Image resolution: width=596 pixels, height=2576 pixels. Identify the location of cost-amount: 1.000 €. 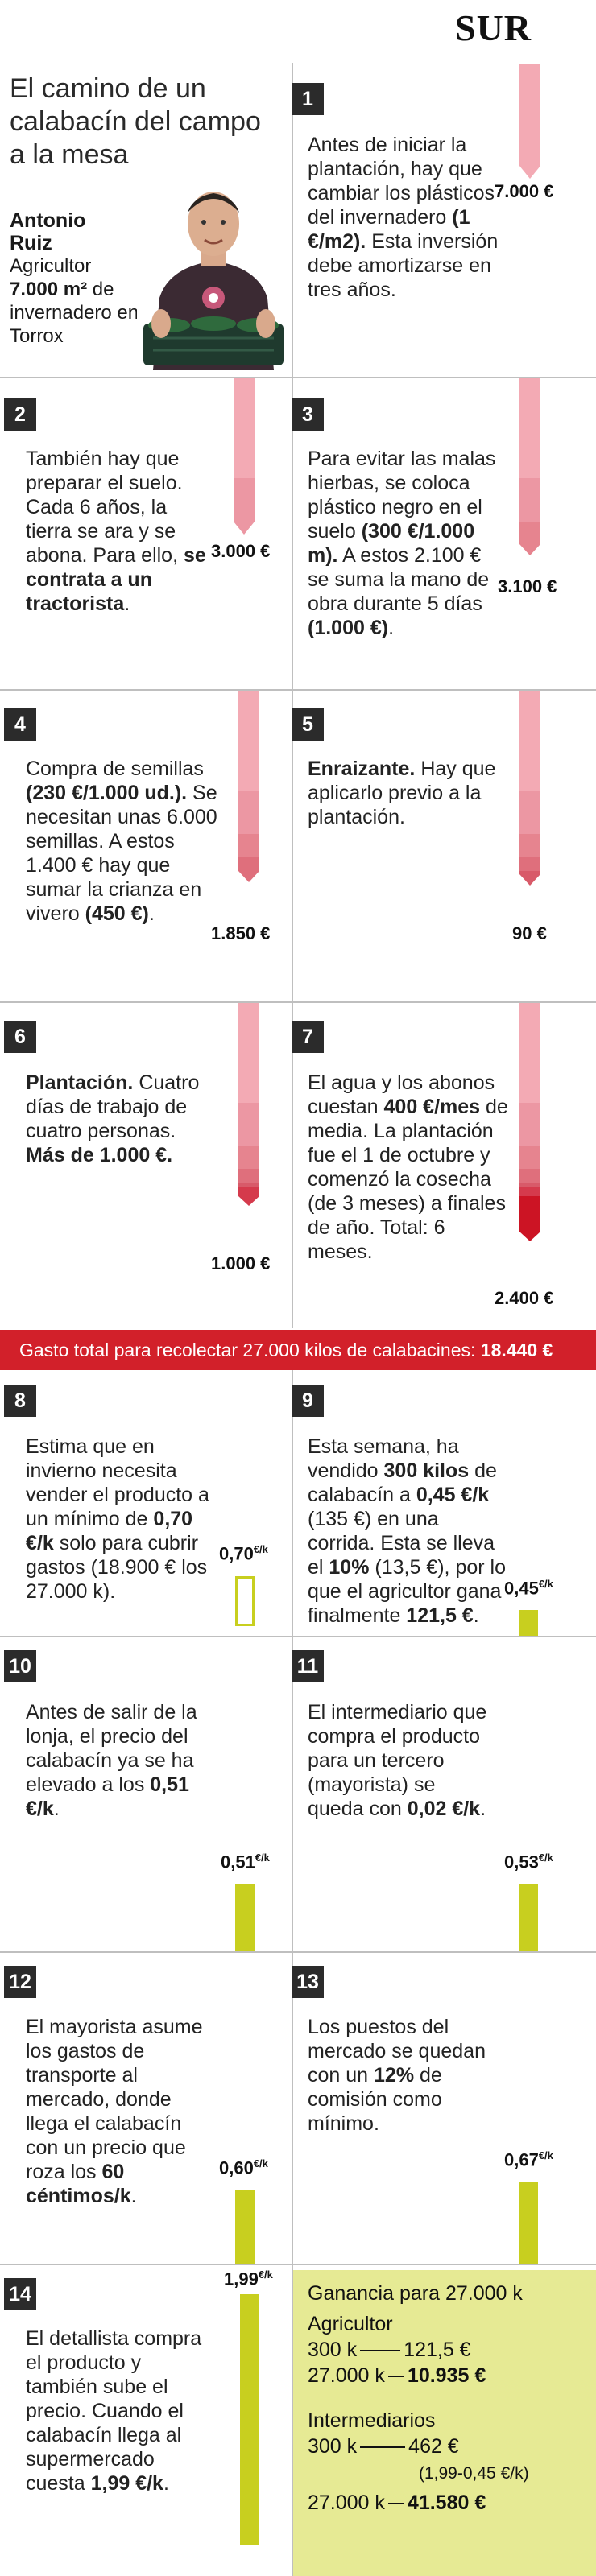
(241, 1263).